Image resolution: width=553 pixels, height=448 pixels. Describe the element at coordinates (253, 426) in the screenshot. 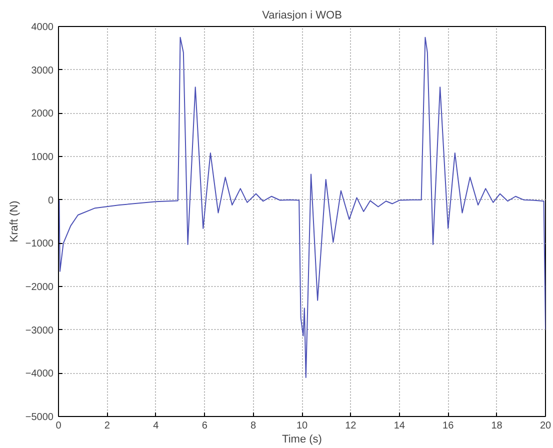

I see `x-tick-label: 8` at that location.